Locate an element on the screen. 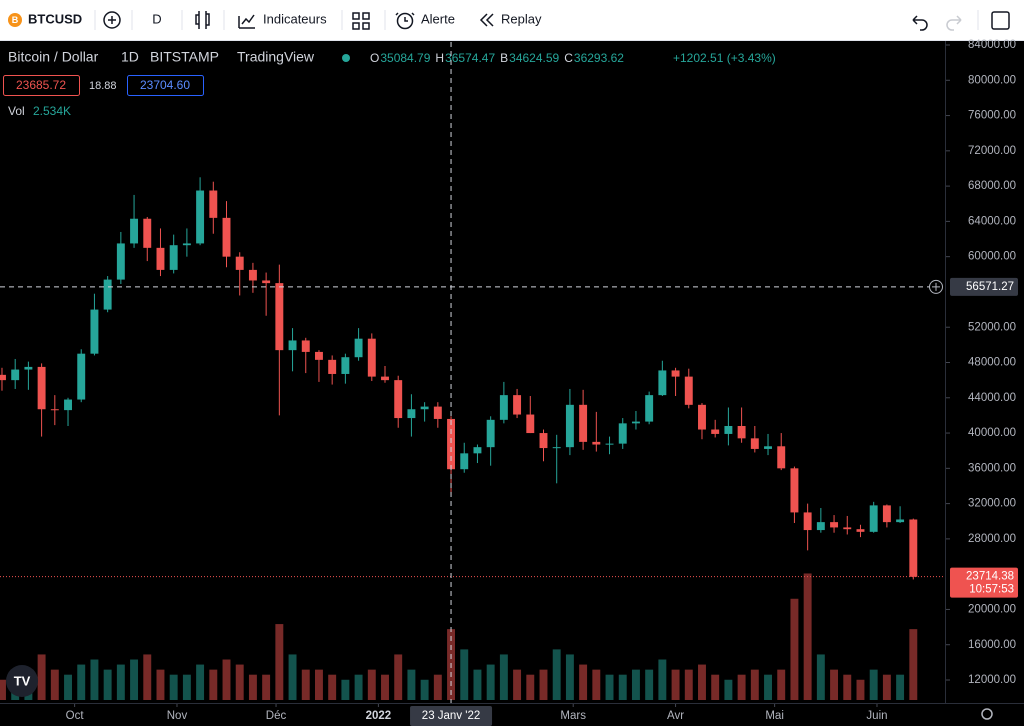 This screenshot has width=1024, height=726. indicators-icon is located at coordinates (246, 21).